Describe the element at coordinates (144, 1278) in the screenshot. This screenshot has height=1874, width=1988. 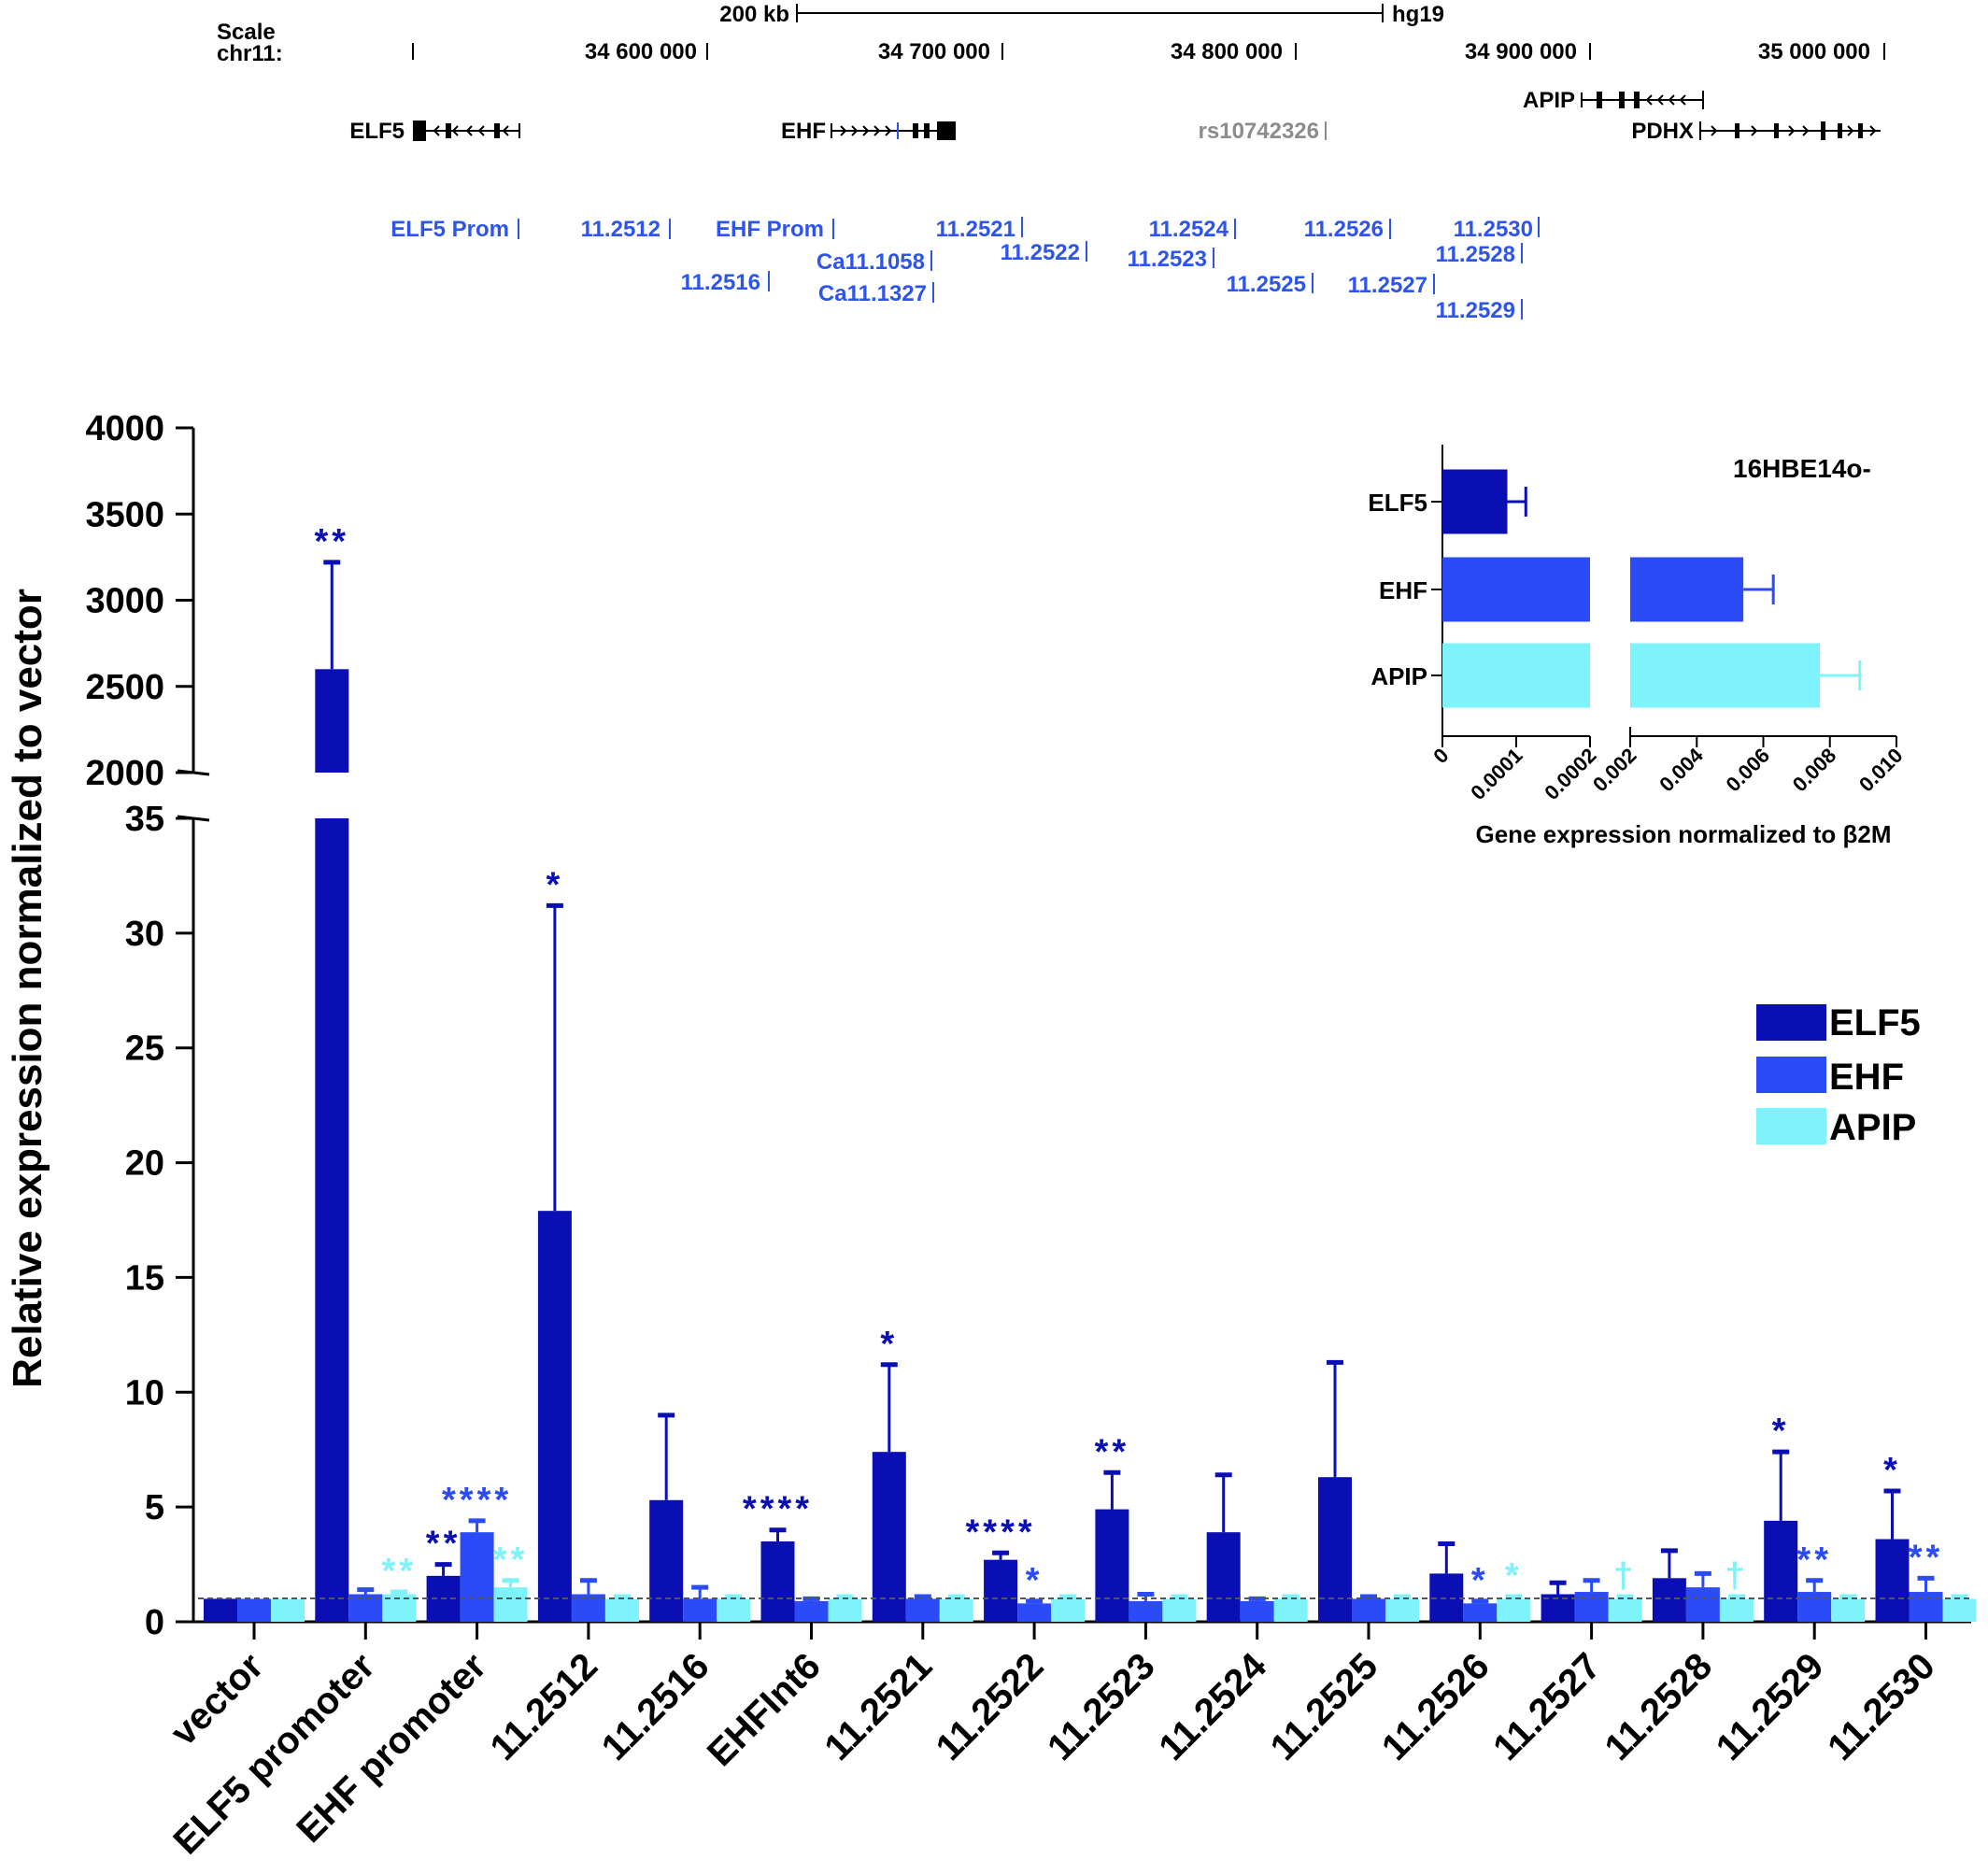
I see `y-tick-label: 15` at that location.